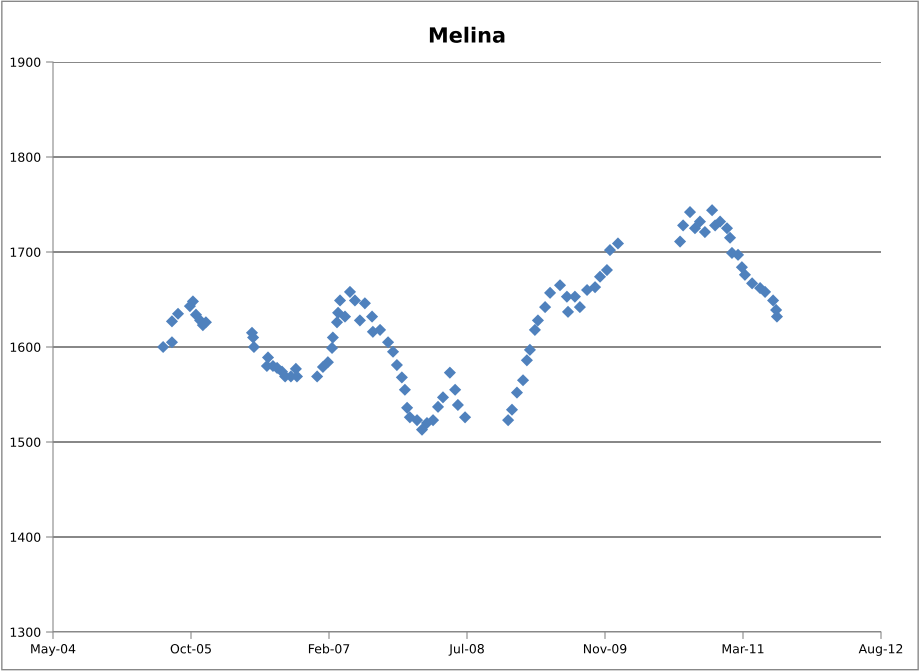 This screenshot has height=671, width=920. I want to click on y-tick-label: 1800, so click(25, 157).